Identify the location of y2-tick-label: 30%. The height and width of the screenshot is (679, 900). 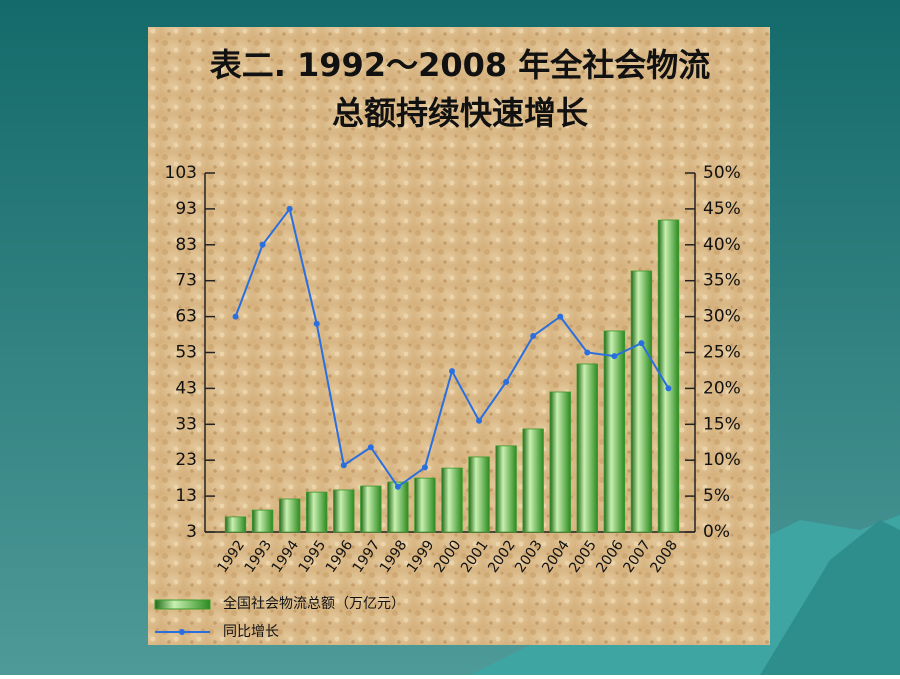
(722, 317).